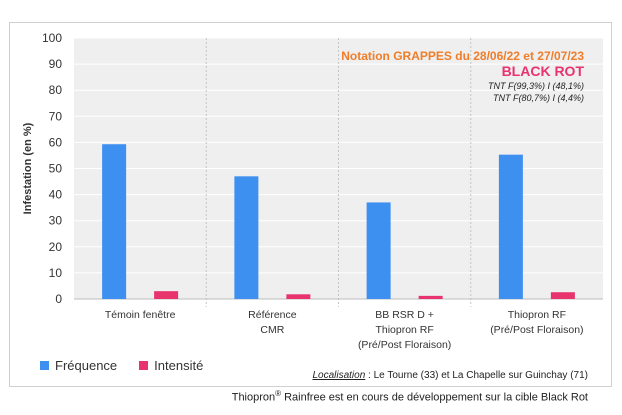 This screenshot has width=622, height=415. Describe the element at coordinates (140, 315) in the screenshot. I see `category-label: Témoin fenêtre` at that location.